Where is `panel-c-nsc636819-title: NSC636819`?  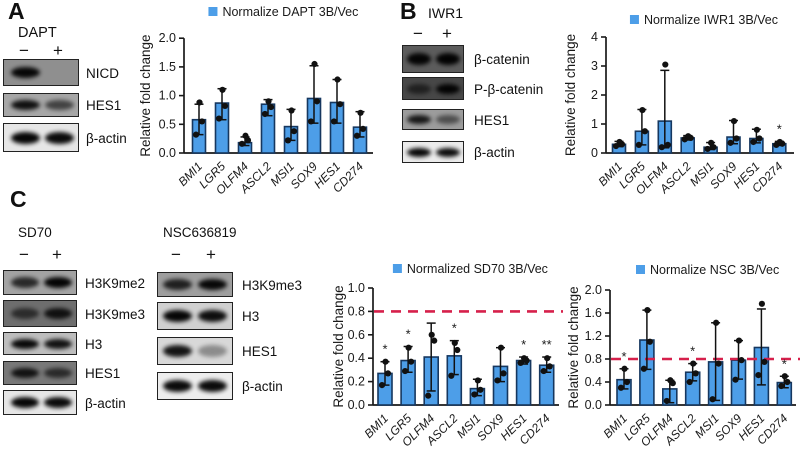
panel-c-nsc636819-title: NSC636819 is located at coordinates (200, 232).